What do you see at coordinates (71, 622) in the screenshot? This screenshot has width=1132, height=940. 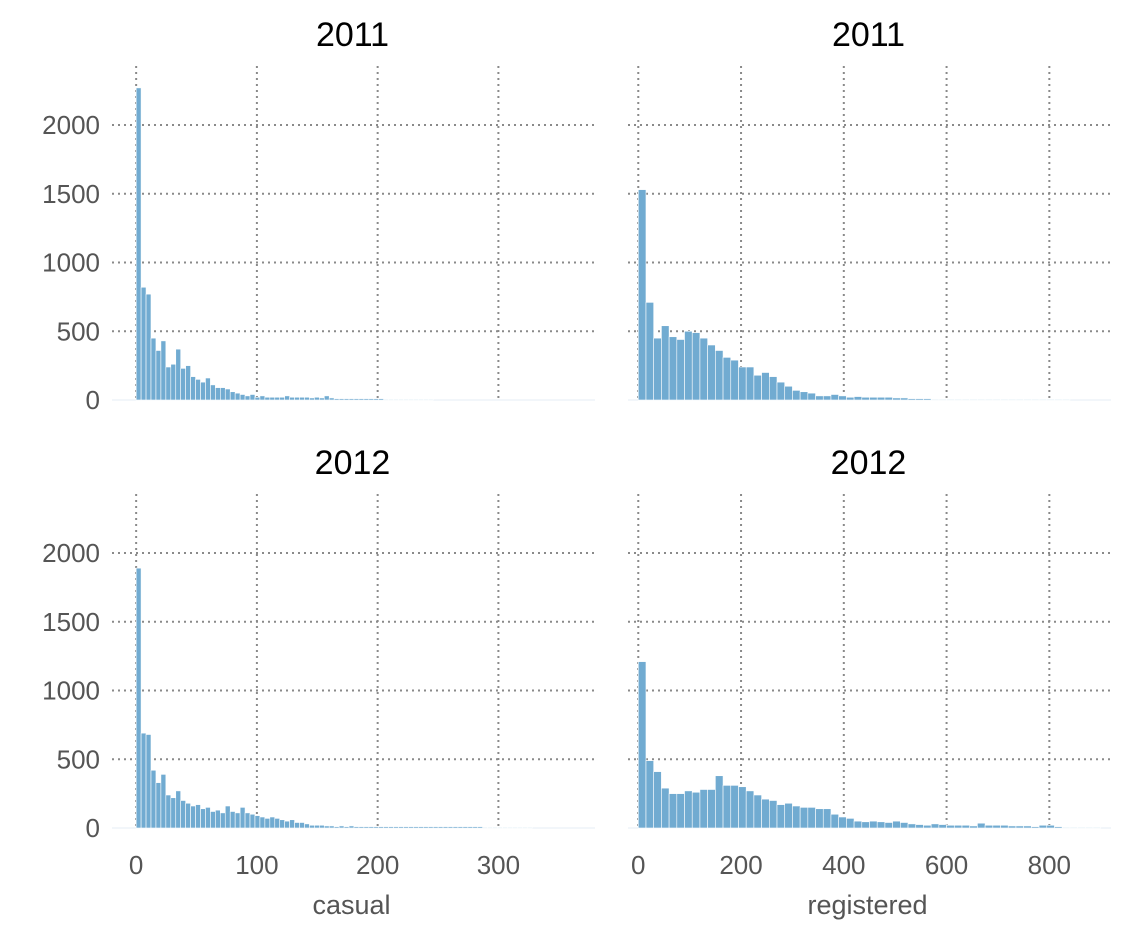 I see `y-tick-label: 1500` at bounding box center [71, 622].